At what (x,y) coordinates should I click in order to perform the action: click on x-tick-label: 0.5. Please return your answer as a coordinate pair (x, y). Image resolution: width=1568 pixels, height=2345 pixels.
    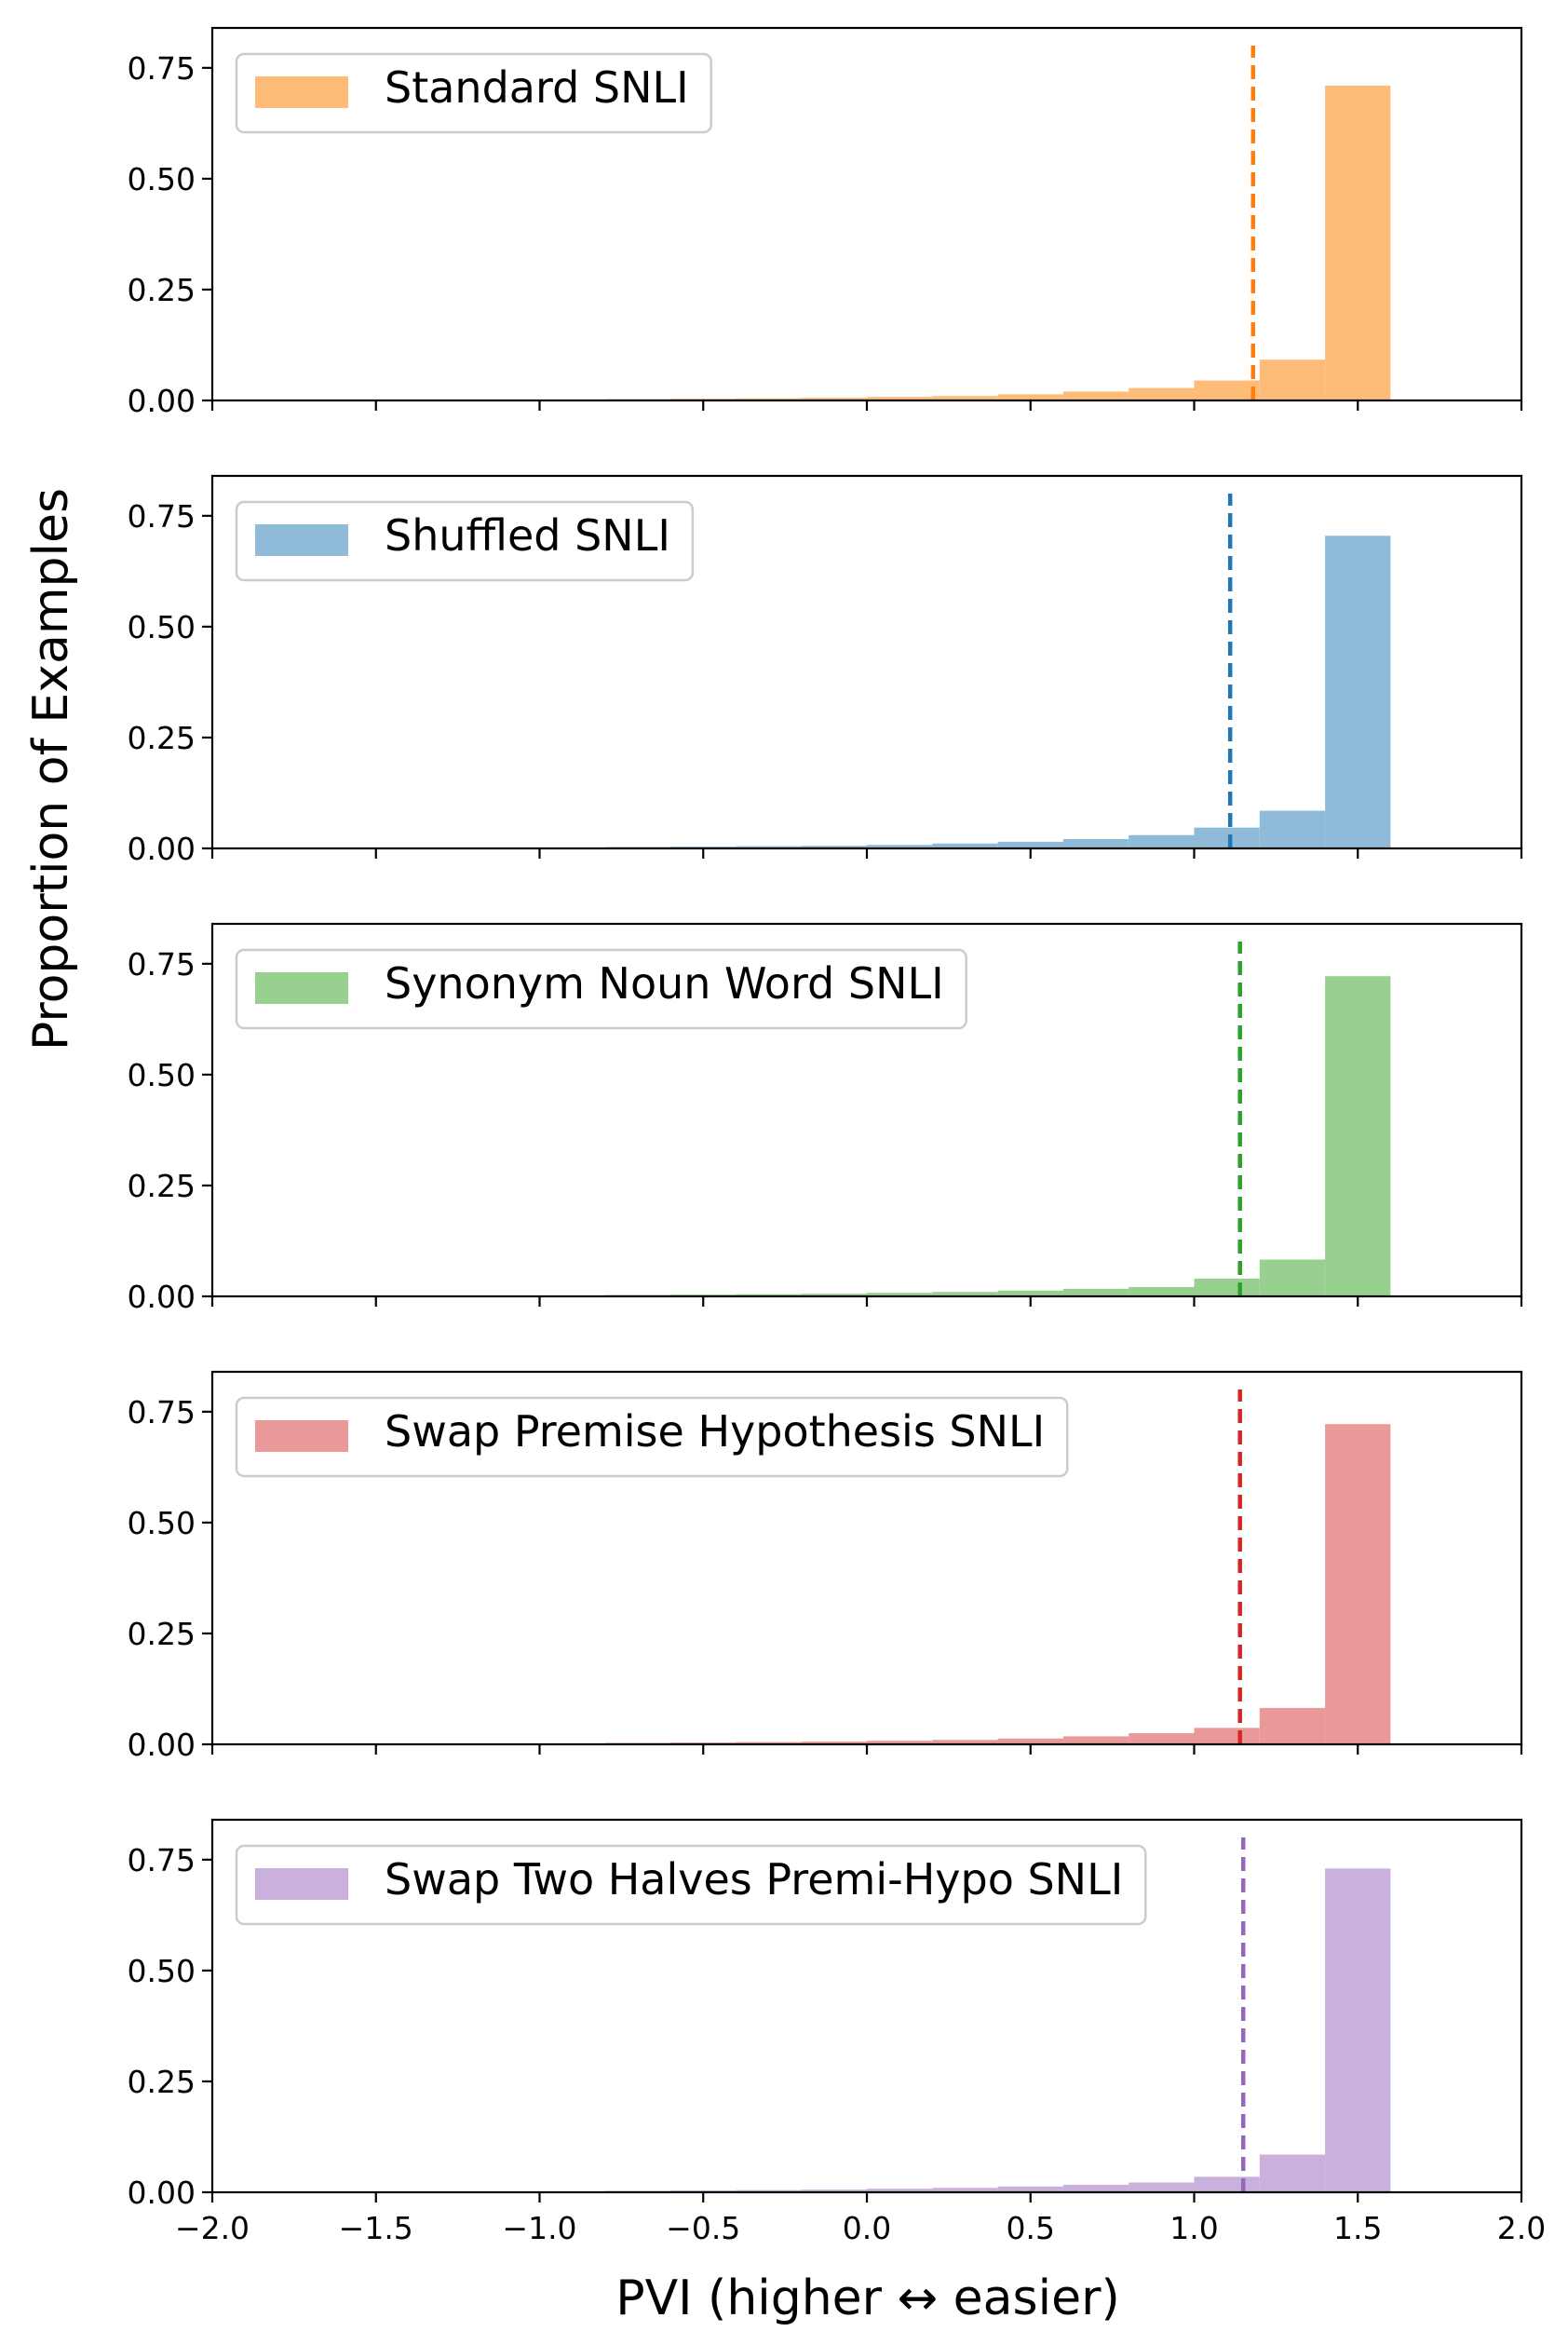
    Looking at the image, I should click on (1031, 2228).